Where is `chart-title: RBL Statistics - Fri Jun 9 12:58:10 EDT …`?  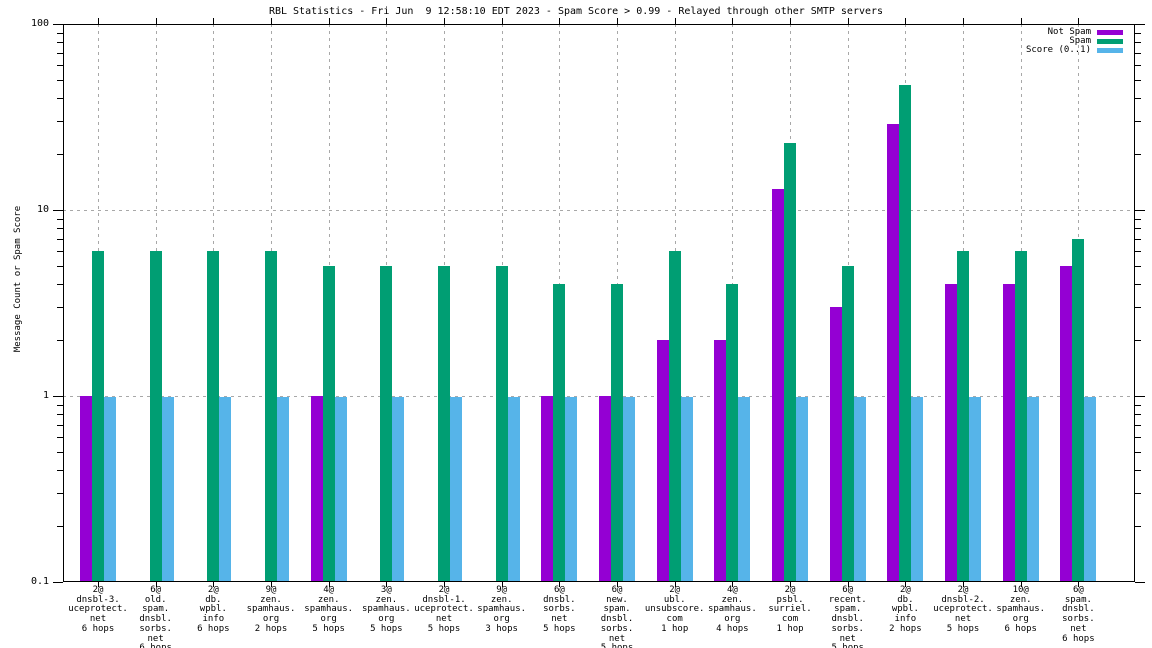
chart-title: RBL Statistics - Fri Jun 9 12:58:10 EDT … is located at coordinates (576, 11).